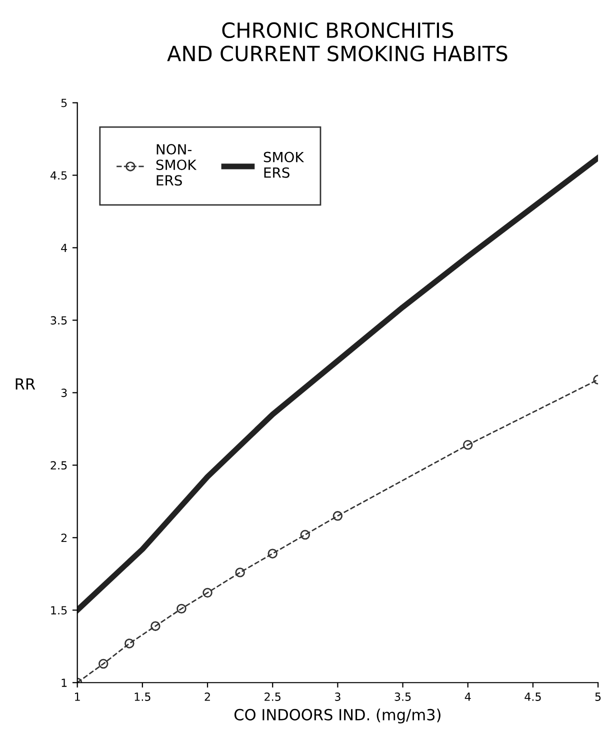  What do you see at coordinates (337, 42) in the screenshot?
I see `chart-title: CHRONIC BRONCHITIS AND CURRENT SMOKING HABITS` at bounding box center [337, 42].